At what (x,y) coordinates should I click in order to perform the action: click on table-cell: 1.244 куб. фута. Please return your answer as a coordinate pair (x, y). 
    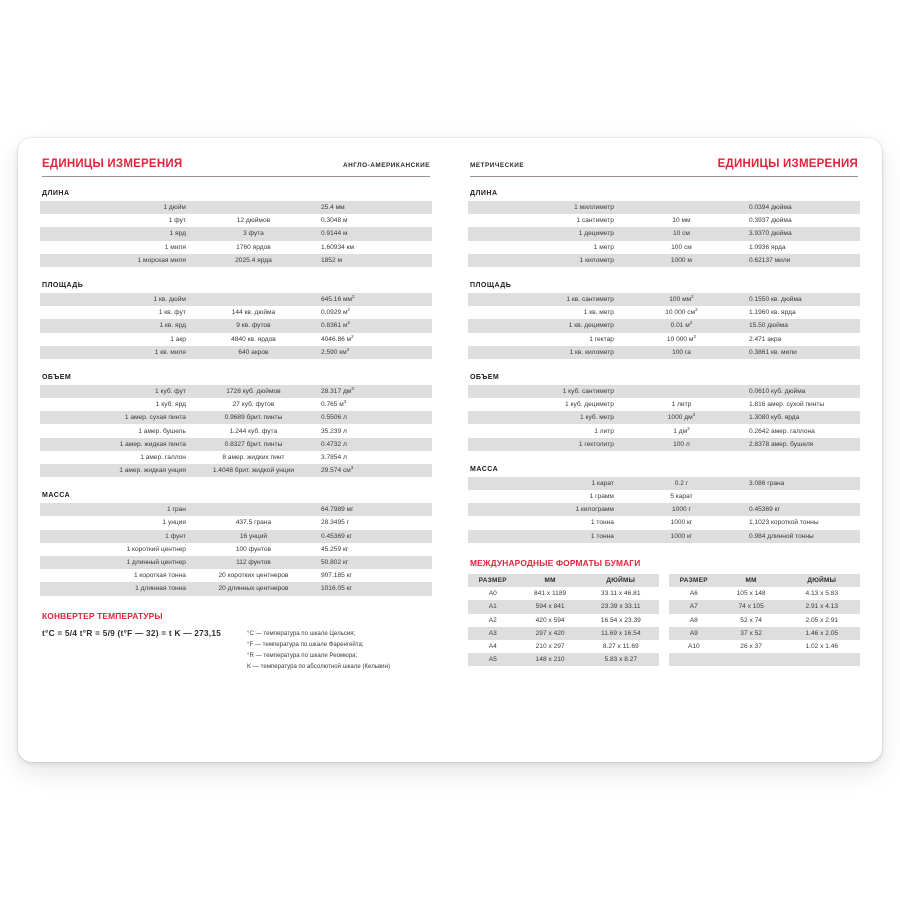
    Looking at the image, I should click on (253, 431).